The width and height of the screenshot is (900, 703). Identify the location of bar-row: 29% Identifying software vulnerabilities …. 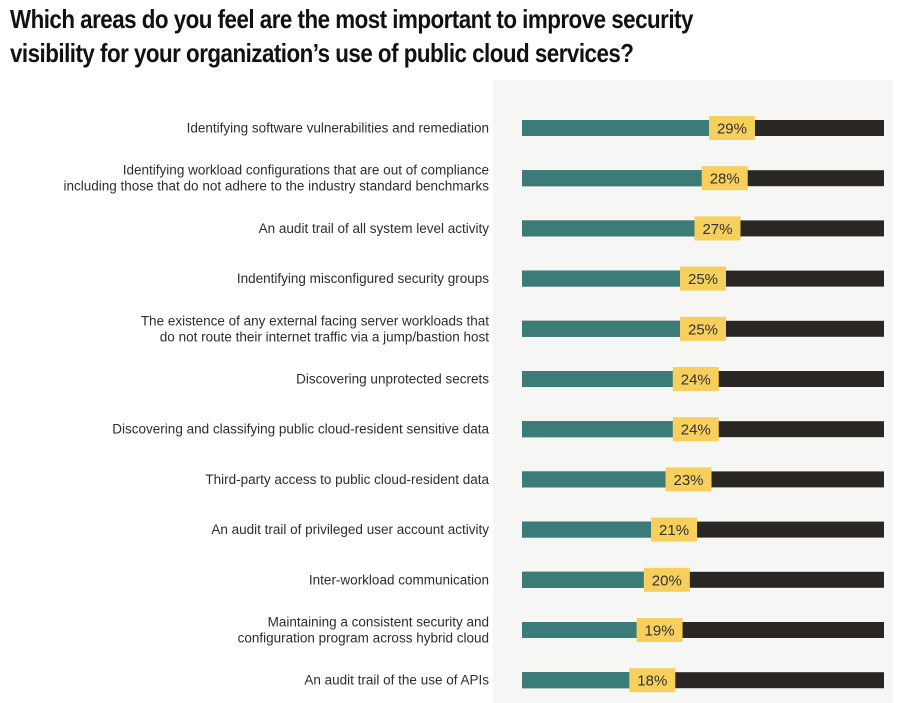
(535, 128).